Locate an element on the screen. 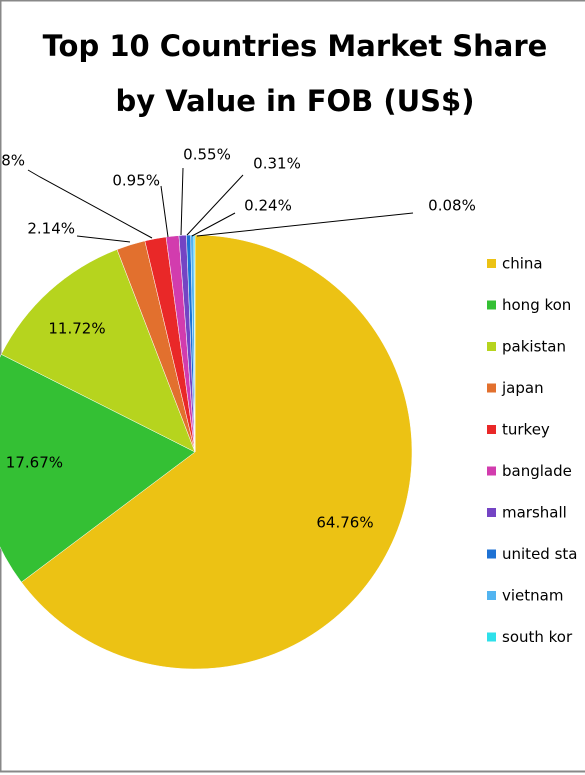  data-label: 2.14% is located at coordinates (51, 229).